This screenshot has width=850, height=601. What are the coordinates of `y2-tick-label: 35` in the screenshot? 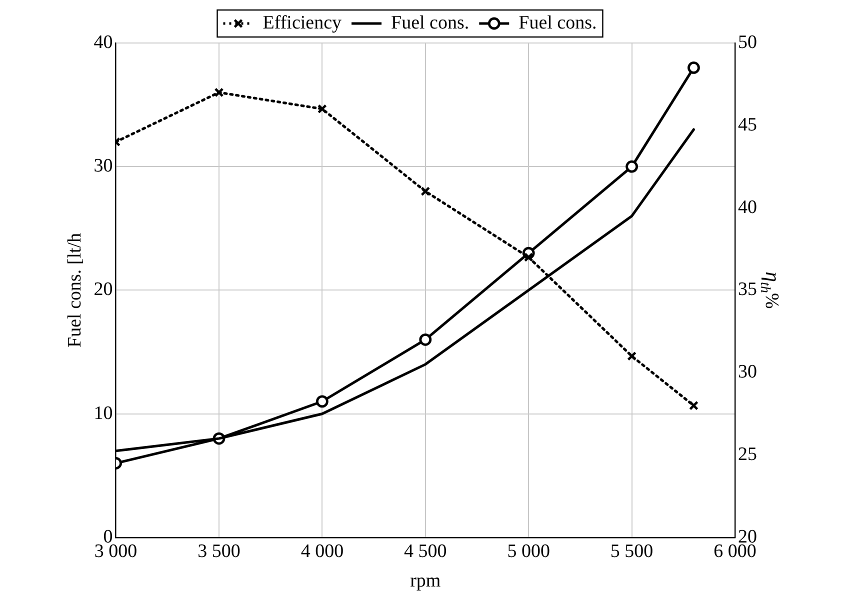 It's located at (747, 289).